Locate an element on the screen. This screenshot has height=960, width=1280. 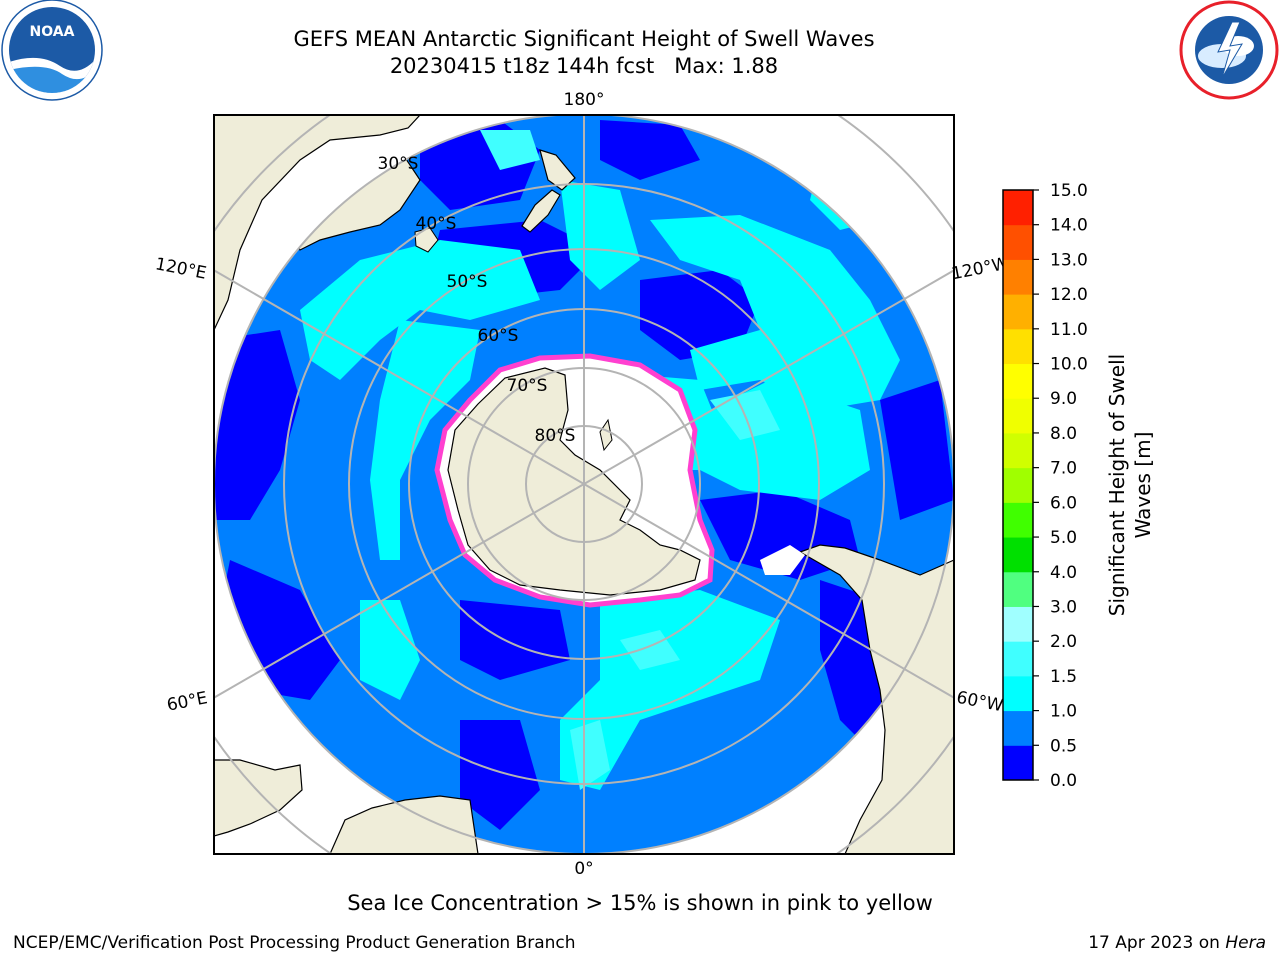
colorbar-tick-label: 8.0 is located at coordinates (1063, 434).